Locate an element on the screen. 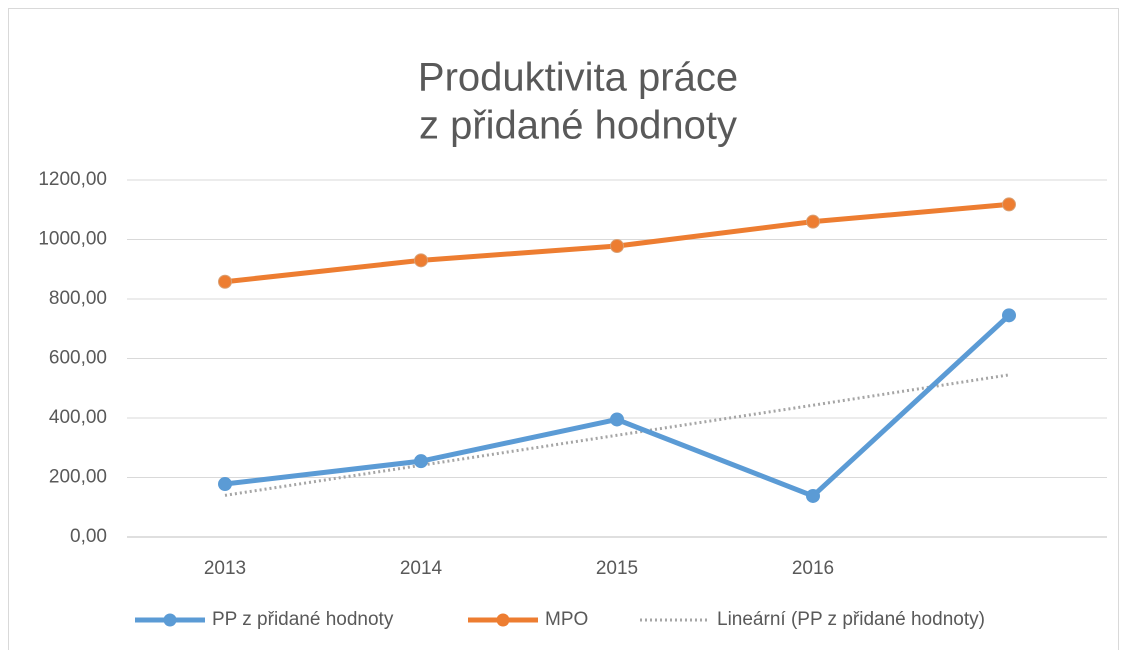 This screenshot has width=1127, height=650. x-tick-label: 2013 is located at coordinates (225, 568).